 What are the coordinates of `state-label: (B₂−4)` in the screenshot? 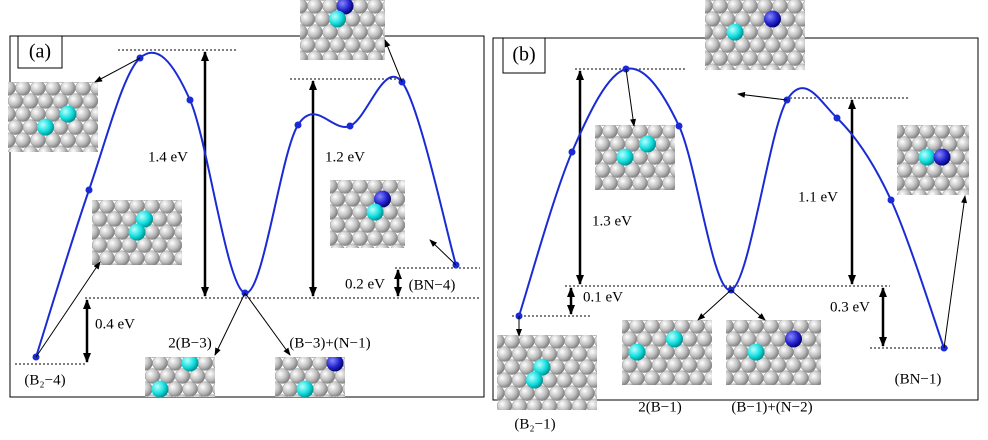 It's located at (44, 380).